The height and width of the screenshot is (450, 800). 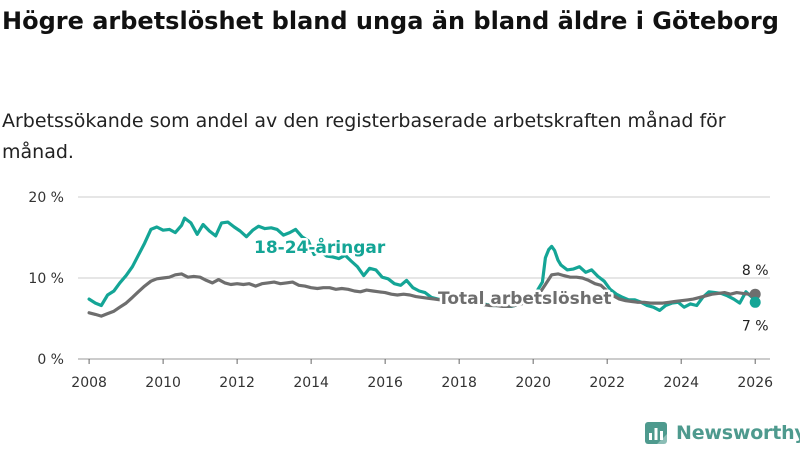 I want to click on newsworthy-logo: Newsworthy, so click(x=722, y=433).